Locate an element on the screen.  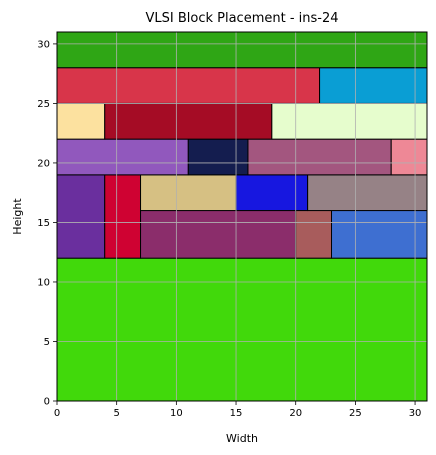
y-tick-label-5: 25 is located at coordinates (43, 104).